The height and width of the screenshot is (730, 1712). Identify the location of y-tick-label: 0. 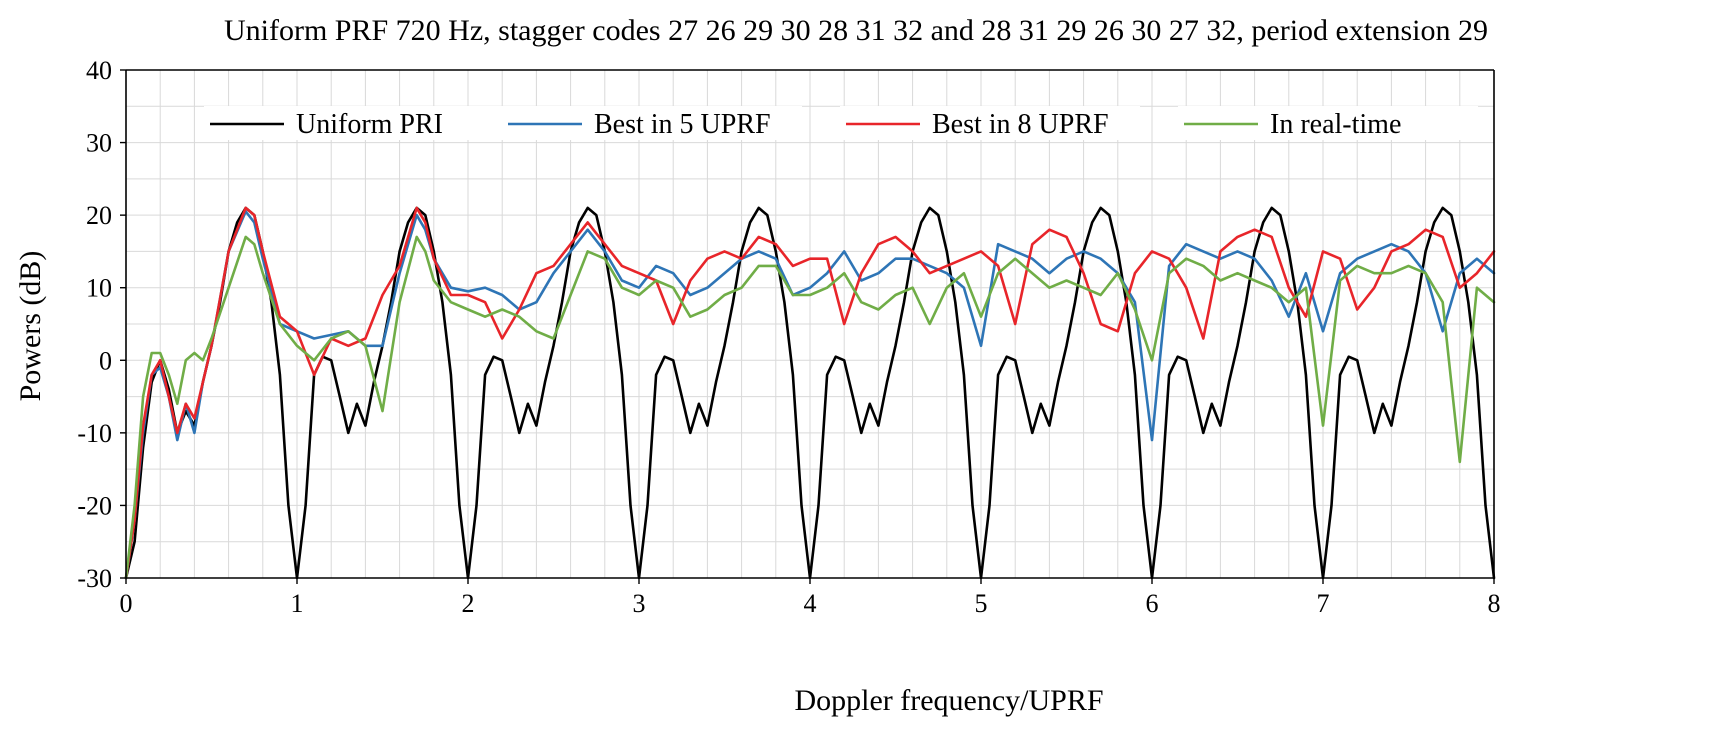
(105, 360).